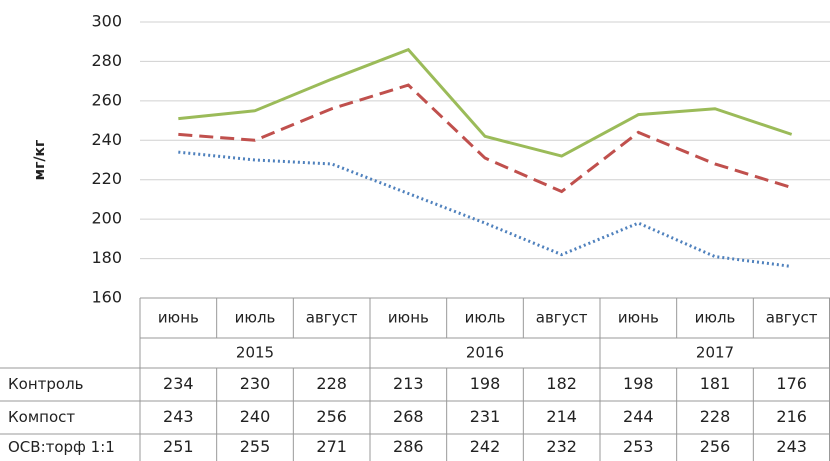 The width and height of the screenshot is (830, 461). What do you see at coordinates (408, 416) in the screenshot?
I see `table-cell: 268` at bounding box center [408, 416].